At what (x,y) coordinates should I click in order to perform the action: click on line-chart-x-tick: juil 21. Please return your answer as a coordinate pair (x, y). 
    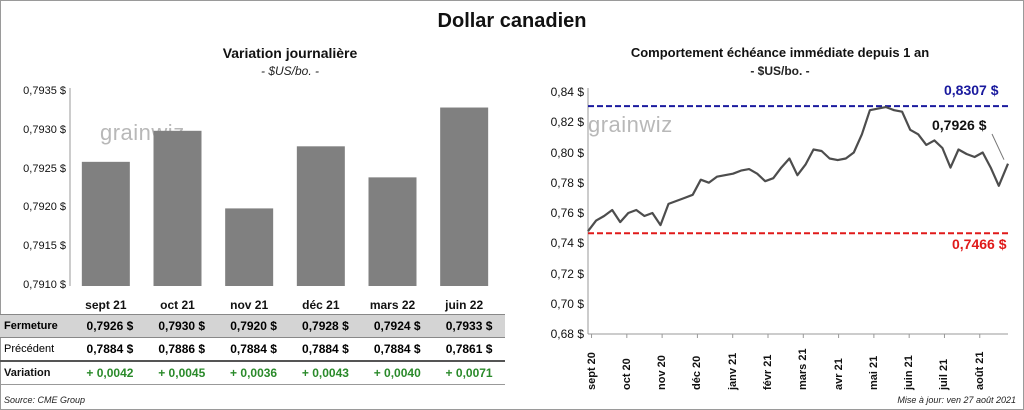
    Looking at the image, I should click on (944, 374).